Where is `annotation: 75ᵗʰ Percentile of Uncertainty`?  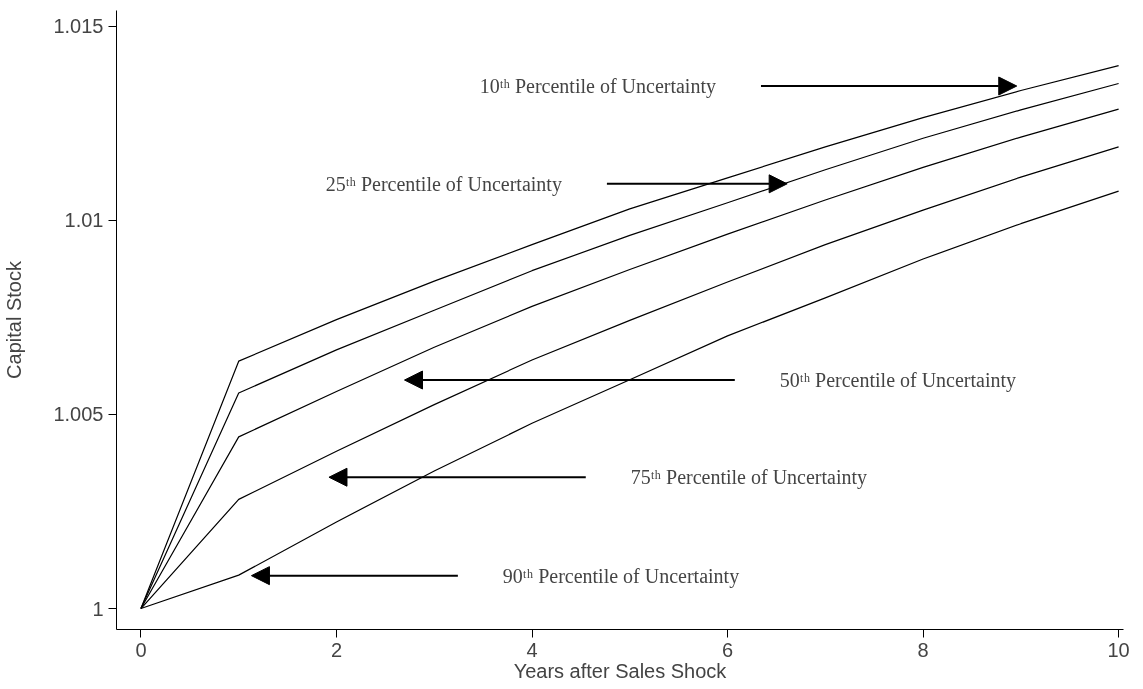
annotation: 75ᵗʰ Percentile of Uncertainty is located at coordinates (749, 478).